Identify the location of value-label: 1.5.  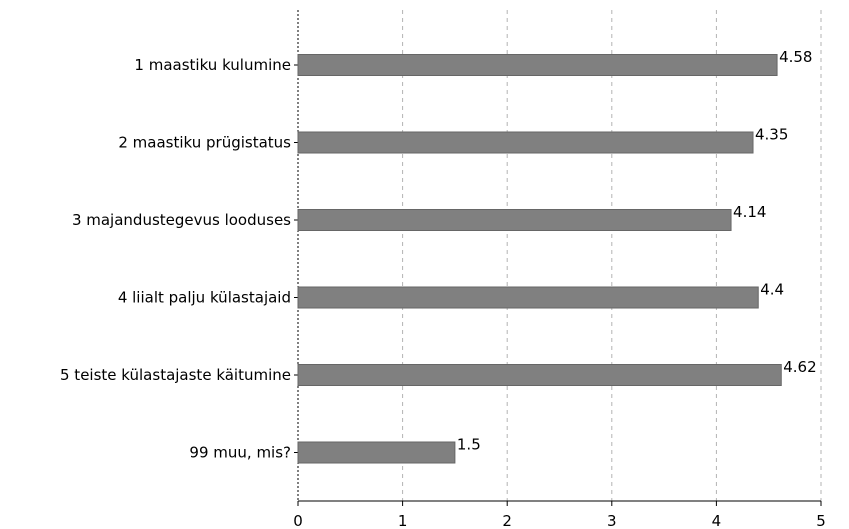
(469, 445).